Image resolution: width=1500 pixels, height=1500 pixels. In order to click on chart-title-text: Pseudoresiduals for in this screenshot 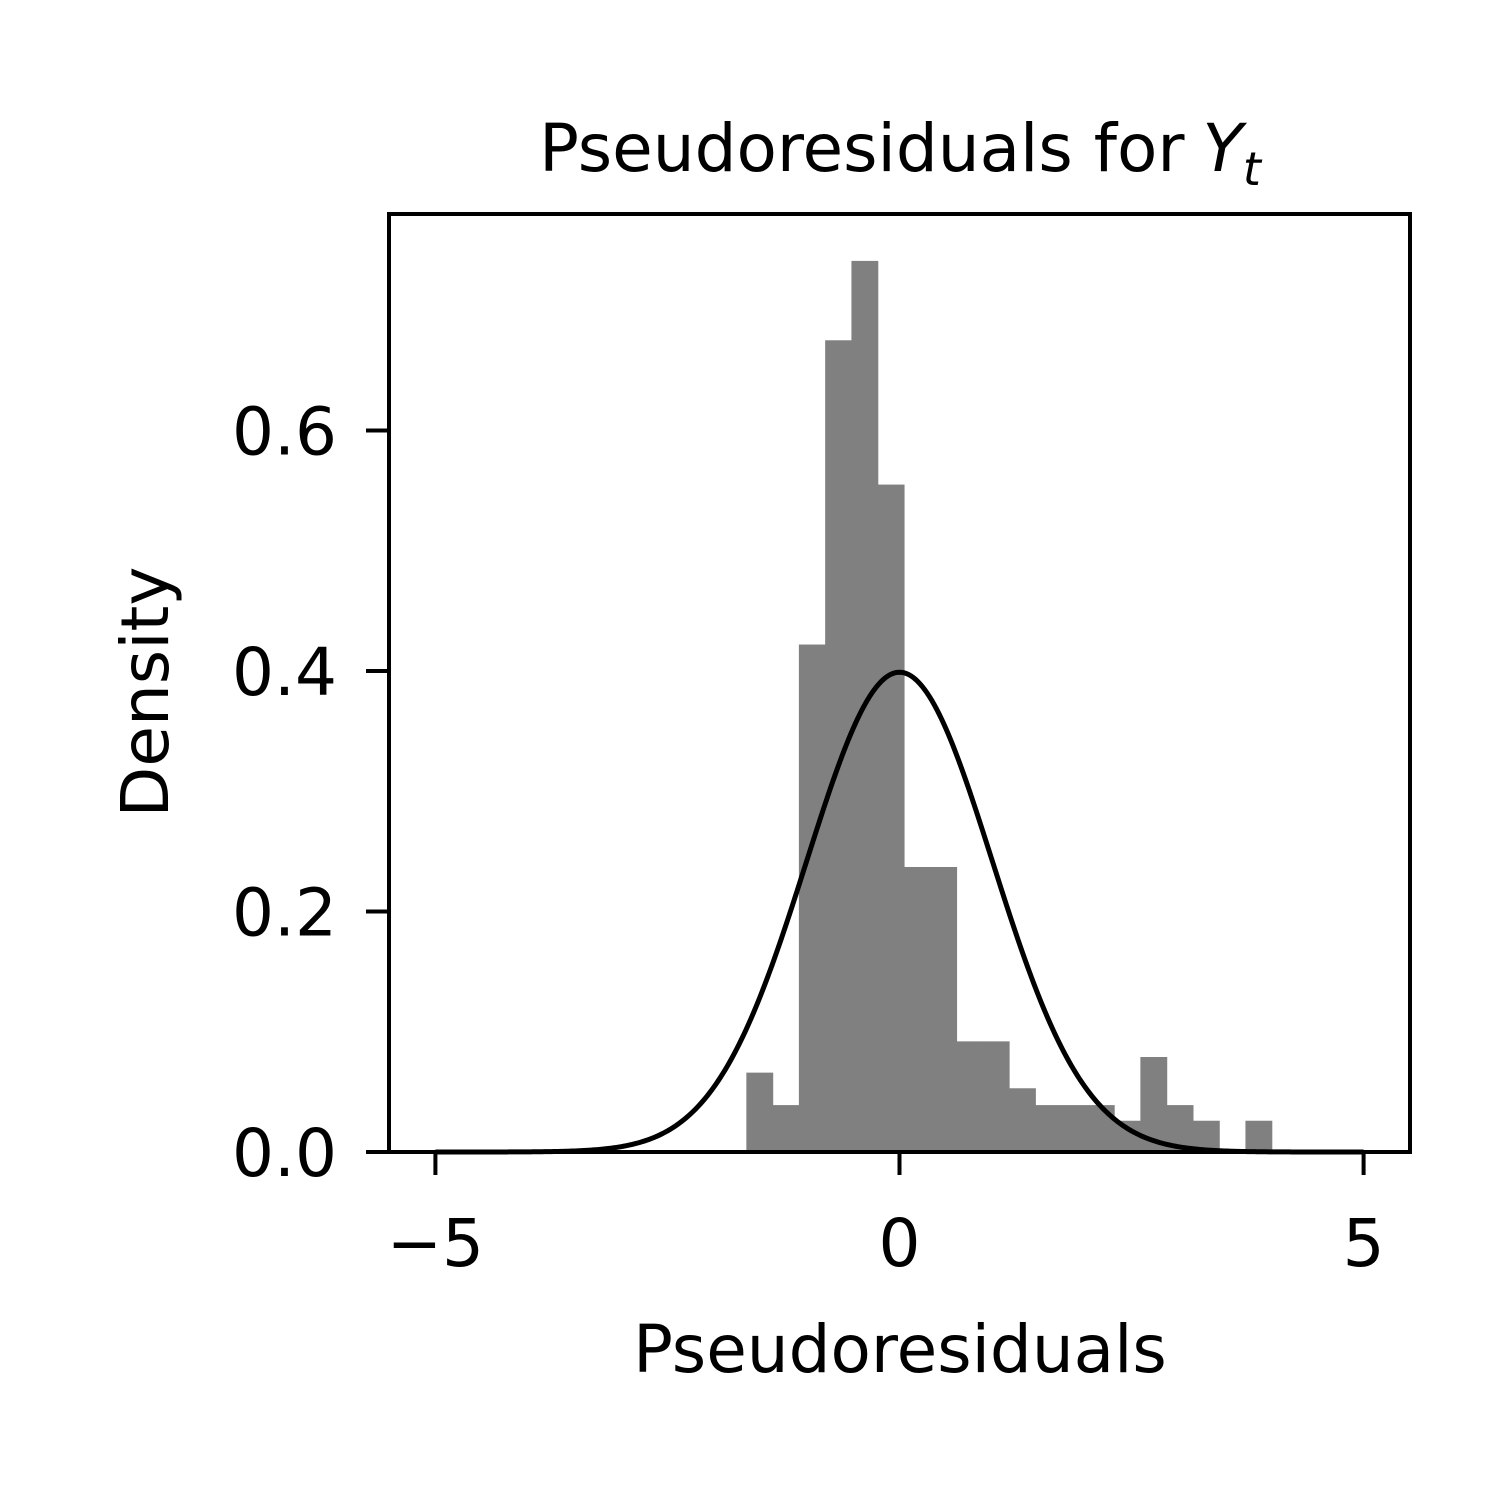, I will do `click(862, 148)`.